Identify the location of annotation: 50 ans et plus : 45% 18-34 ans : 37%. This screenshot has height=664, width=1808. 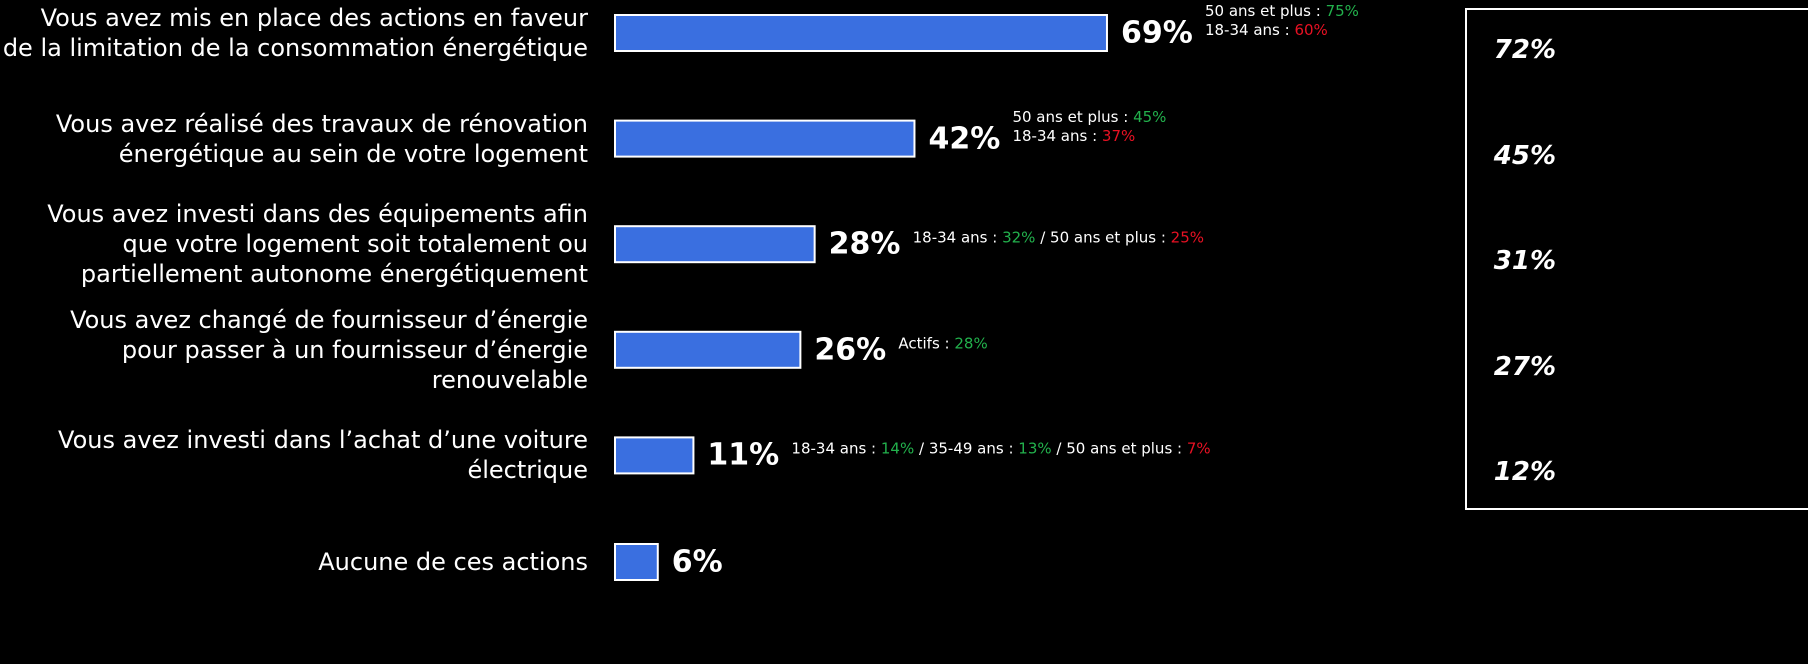
(1089, 127).